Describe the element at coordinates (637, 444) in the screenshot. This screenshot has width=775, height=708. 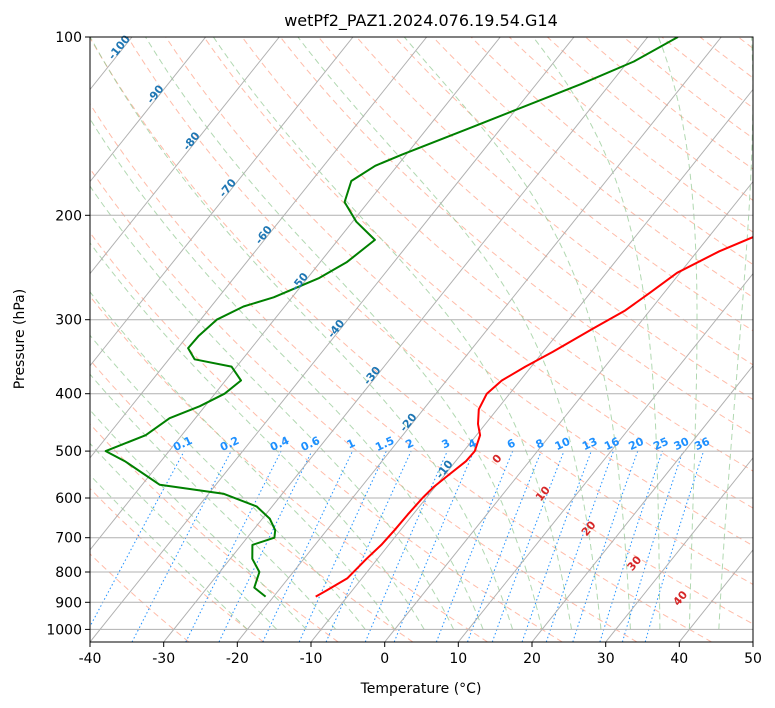
I see `mixing-ratio-label: 20` at that location.